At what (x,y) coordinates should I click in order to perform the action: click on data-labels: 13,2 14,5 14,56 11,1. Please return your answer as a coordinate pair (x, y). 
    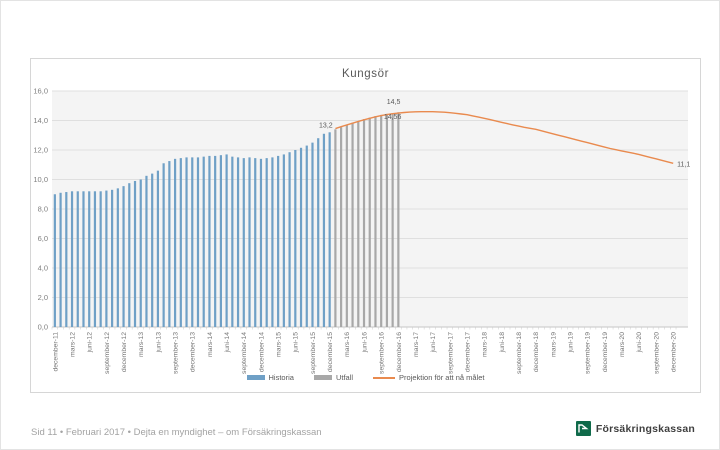
    Looking at the image, I should click on (504, 133).